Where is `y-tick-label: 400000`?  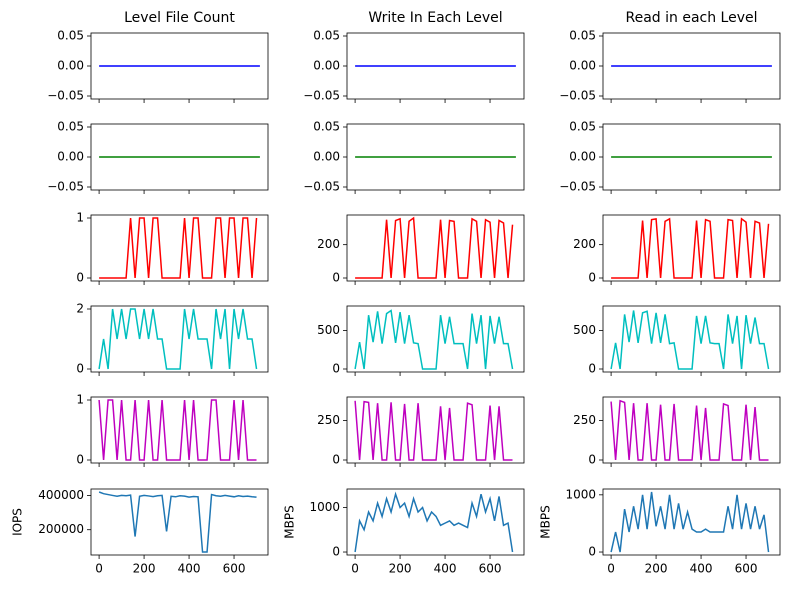 y-tick-label: 400000 is located at coordinates (61, 495).